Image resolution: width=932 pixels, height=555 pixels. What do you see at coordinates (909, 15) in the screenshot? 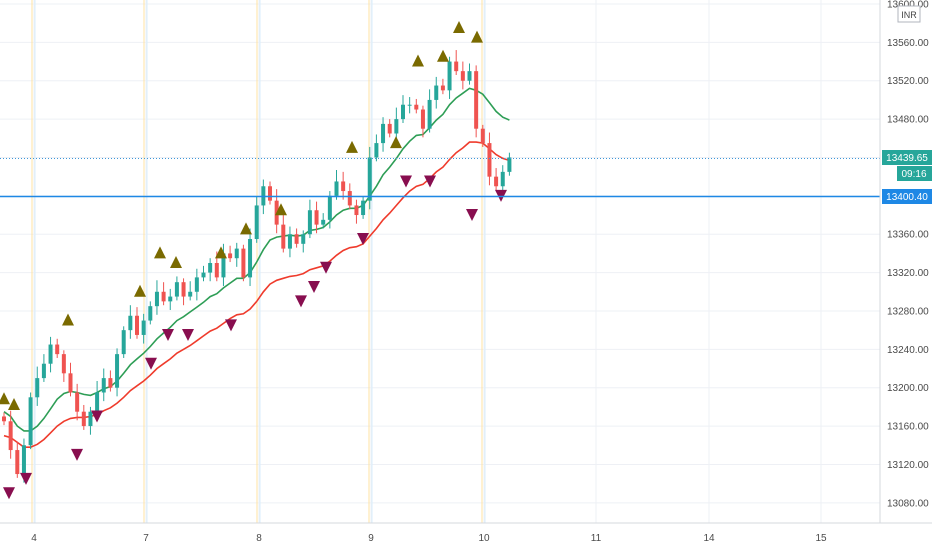
I see `currency-label: INR` at bounding box center [909, 15].